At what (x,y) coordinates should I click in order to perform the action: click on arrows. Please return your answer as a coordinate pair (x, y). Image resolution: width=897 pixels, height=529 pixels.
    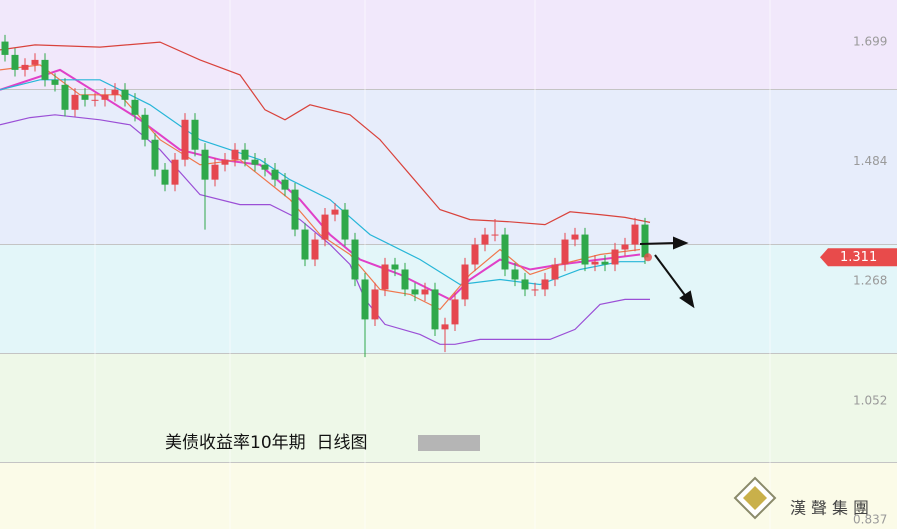
    Looking at the image, I should click on (667, 272).